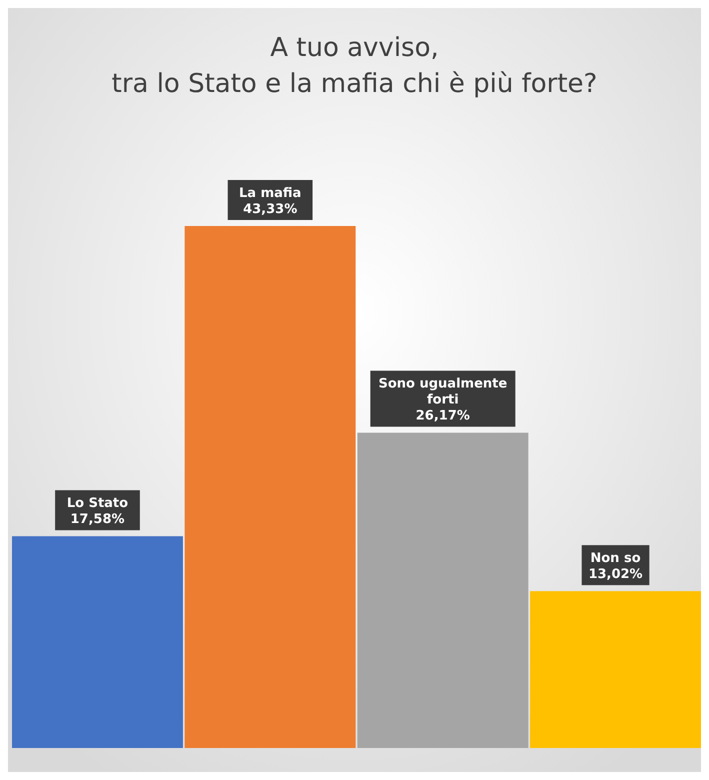 The height and width of the screenshot is (780, 709). I want to click on x-tick-label: Non so, so click(615, 558).